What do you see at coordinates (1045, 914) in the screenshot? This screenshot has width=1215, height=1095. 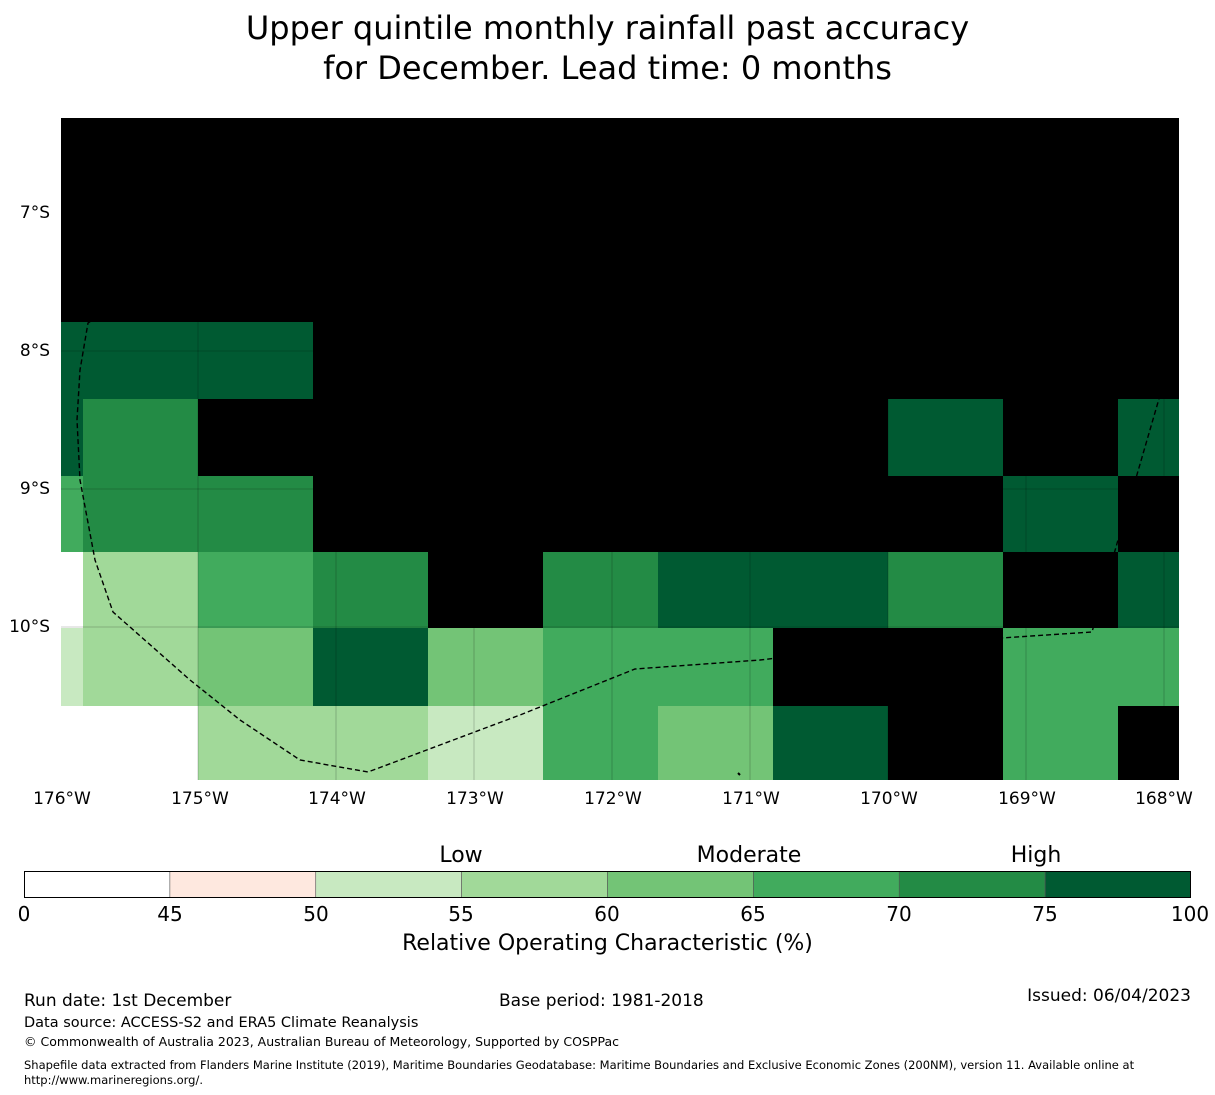 I see `colorbar-tick: 75` at bounding box center [1045, 914].